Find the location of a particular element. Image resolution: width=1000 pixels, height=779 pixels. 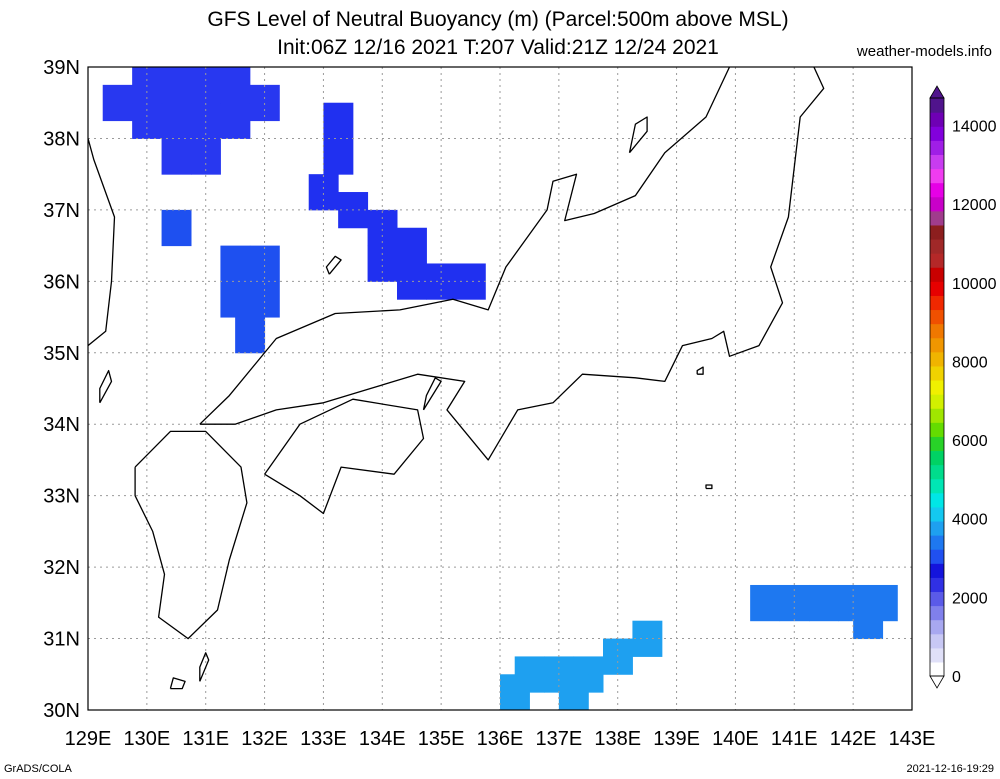

lon-tick-label: 141E is located at coordinates (794, 739).